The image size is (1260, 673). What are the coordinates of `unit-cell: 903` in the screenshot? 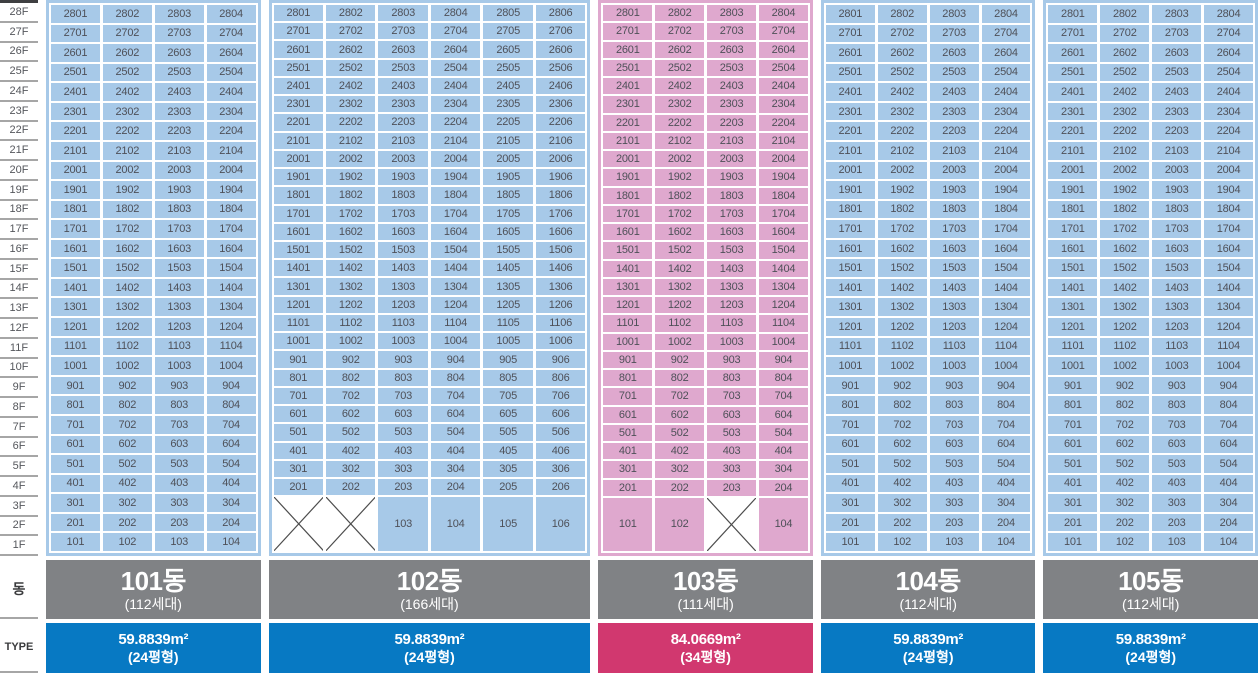 It's located at (954, 385).